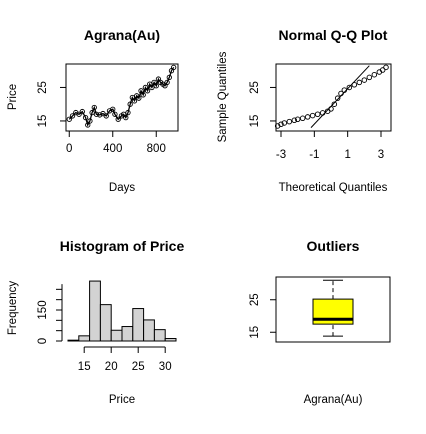 This screenshot has width=426, height=434. What do you see at coordinates (138, 367) in the screenshot?
I see `histogram-x-tick-label: 25` at bounding box center [138, 367].